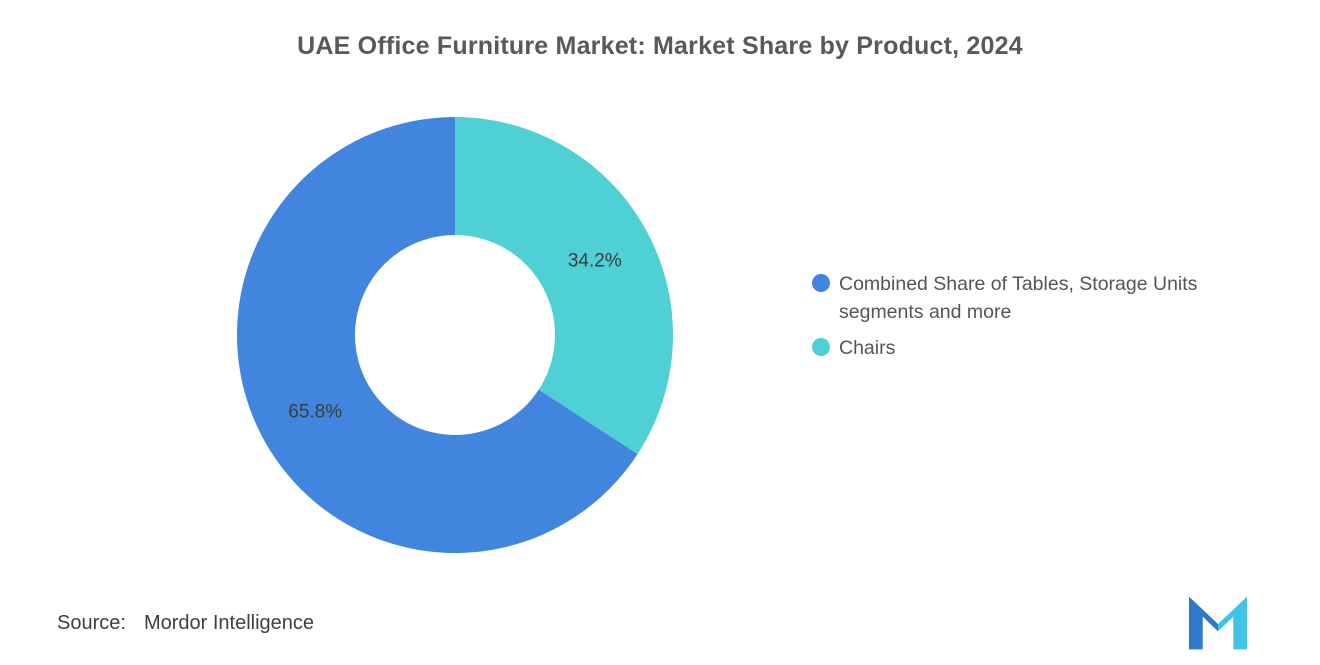 Image resolution: width=1320 pixels, height=665 pixels. I want to click on slice-data-label: 65.8%, so click(315, 412).